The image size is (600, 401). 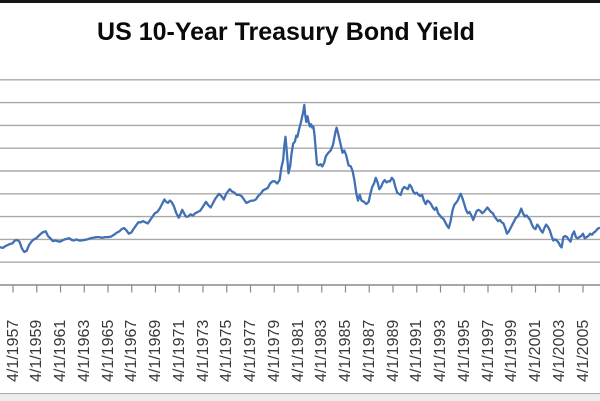 I want to click on x-axis-label: 4/1/1969, so click(x=155, y=350).